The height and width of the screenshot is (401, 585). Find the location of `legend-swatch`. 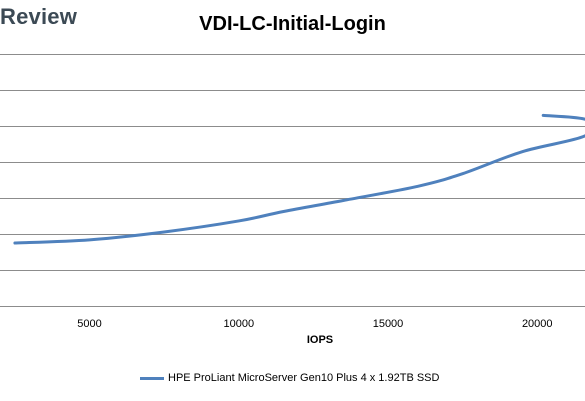

legend-swatch is located at coordinates (152, 378).